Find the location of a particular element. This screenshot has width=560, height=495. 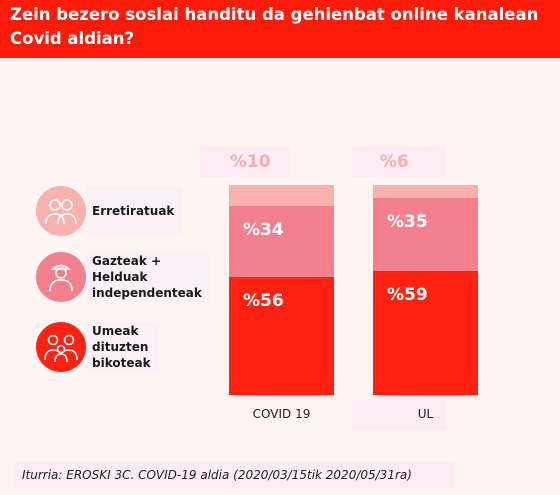

legend-label: Erretiratuak is located at coordinates (134, 211).